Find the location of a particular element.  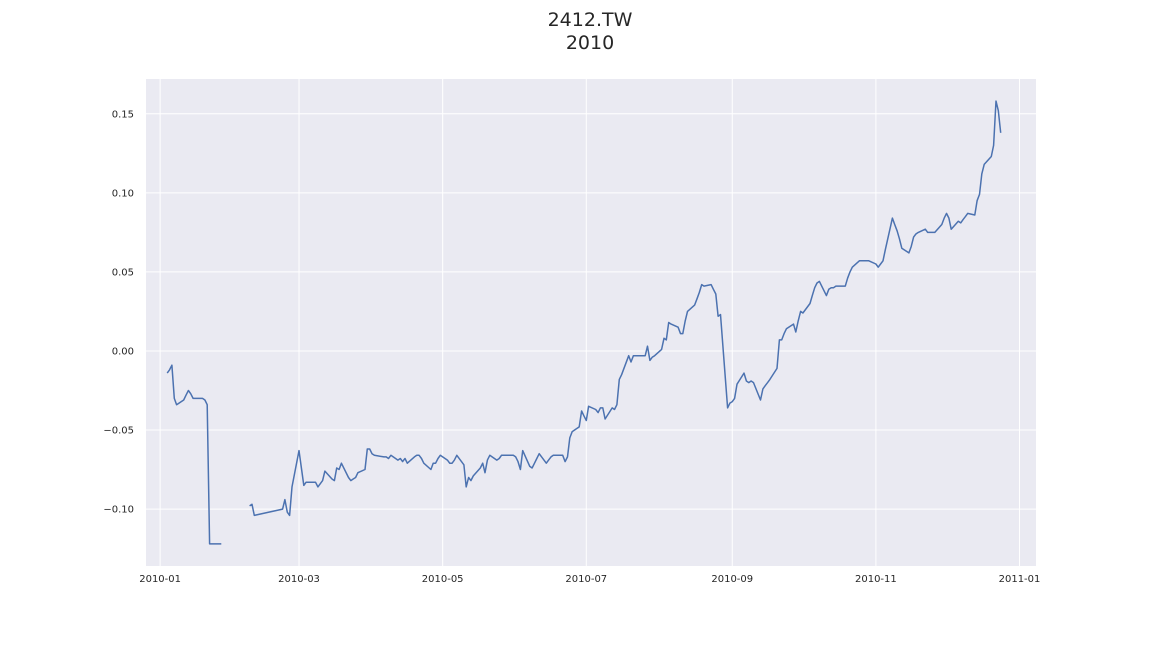

x-tick-label: 2011-01 is located at coordinates (1020, 579).